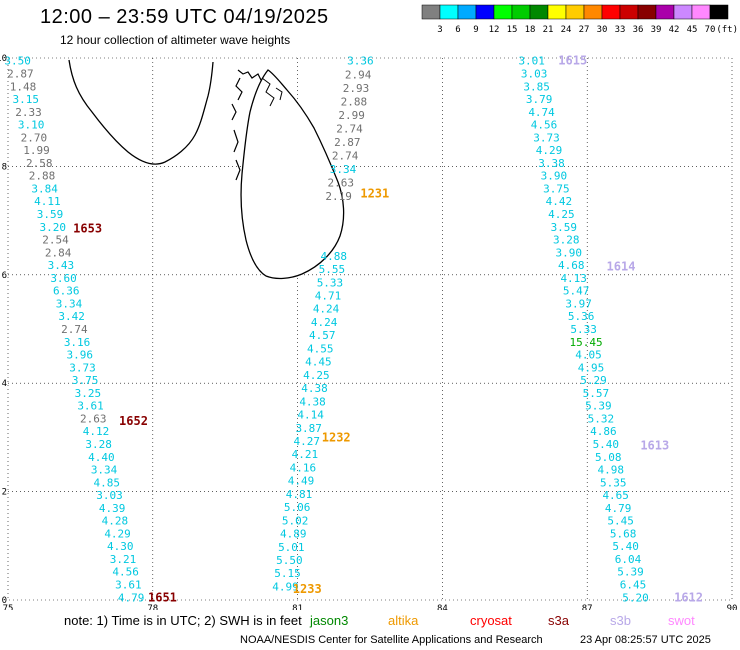 The height and width of the screenshot is (650, 740). I want to click on wave-height-value: 4.49, so click(301, 481).